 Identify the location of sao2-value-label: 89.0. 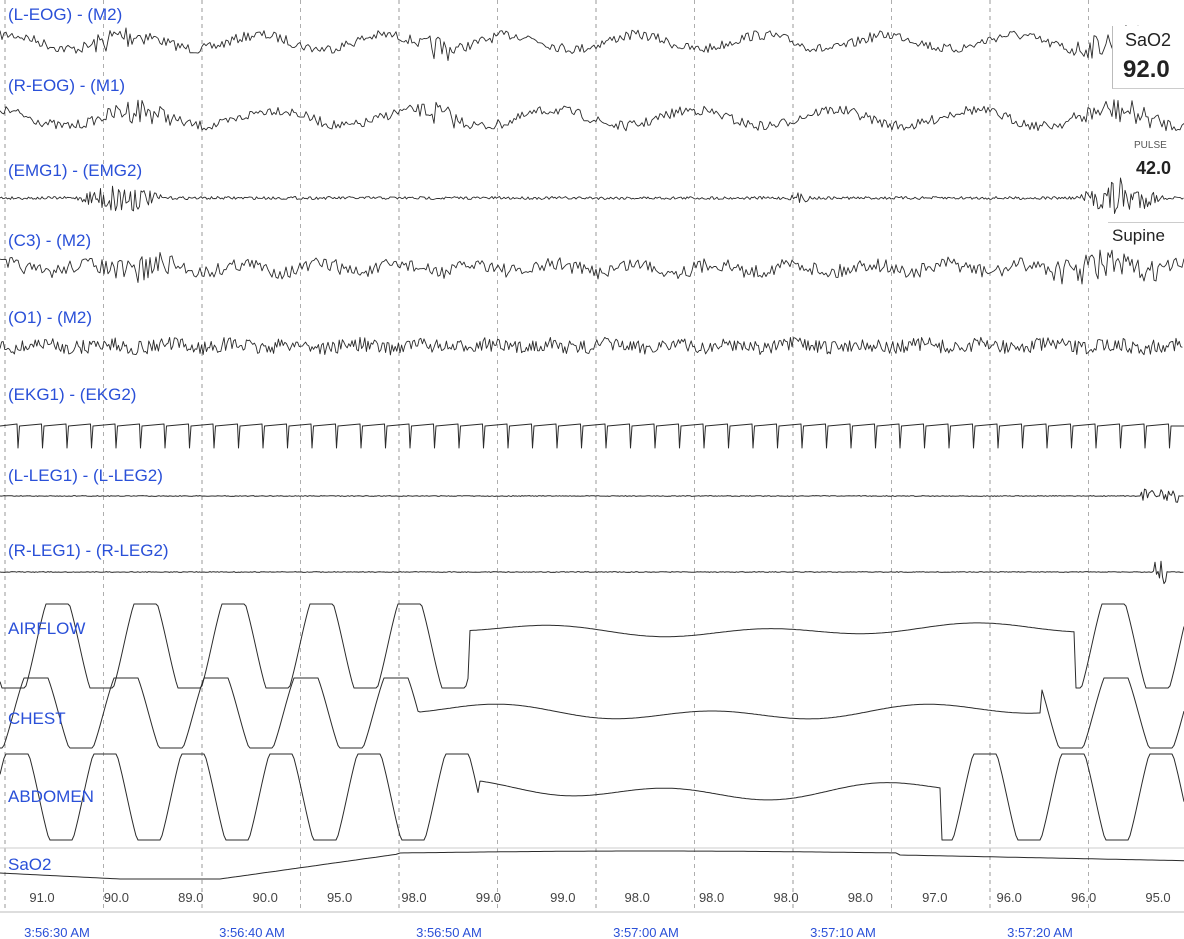
(191, 897).